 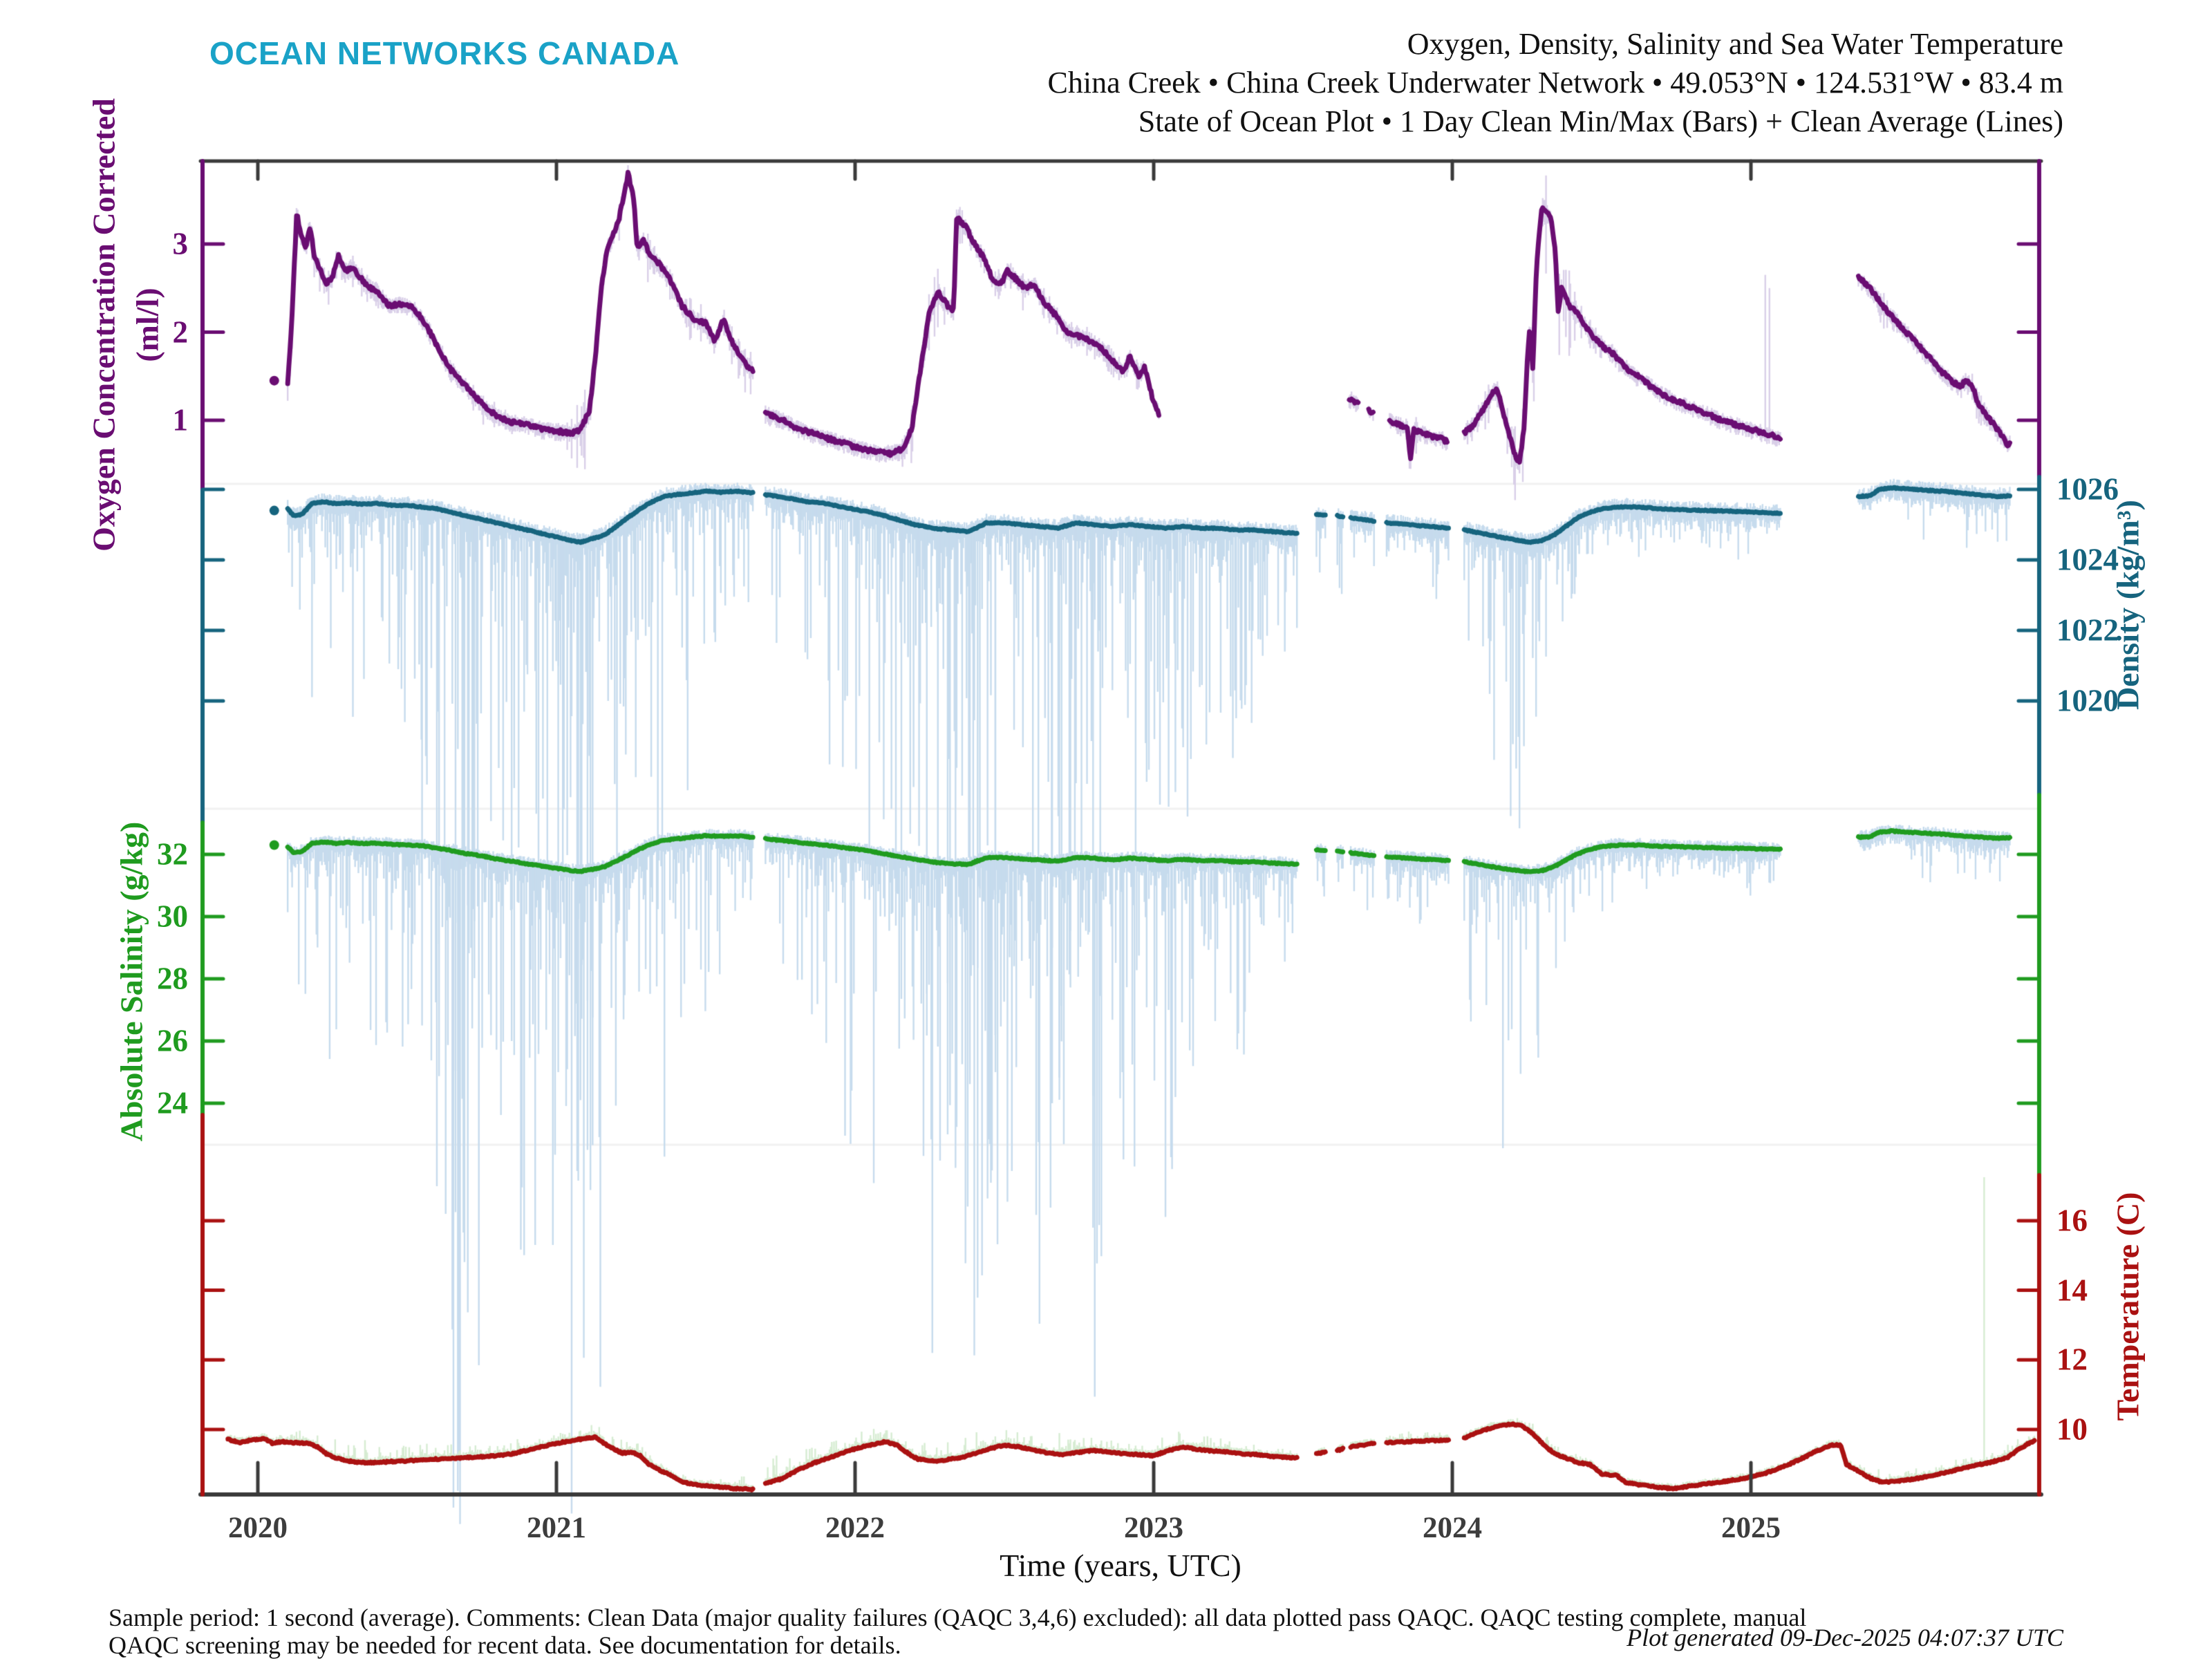 What do you see at coordinates (104, 325) in the screenshot?
I see `y-axis-title-oxygen: Oxygen Concentration Corrected` at bounding box center [104, 325].